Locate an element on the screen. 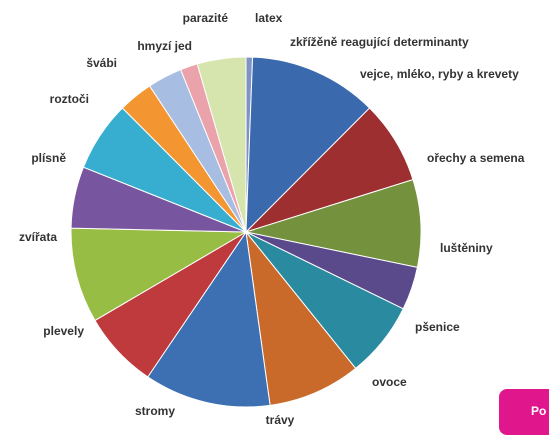 The width and height of the screenshot is (549, 435). slice-label: latex is located at coordinates (269, 18).